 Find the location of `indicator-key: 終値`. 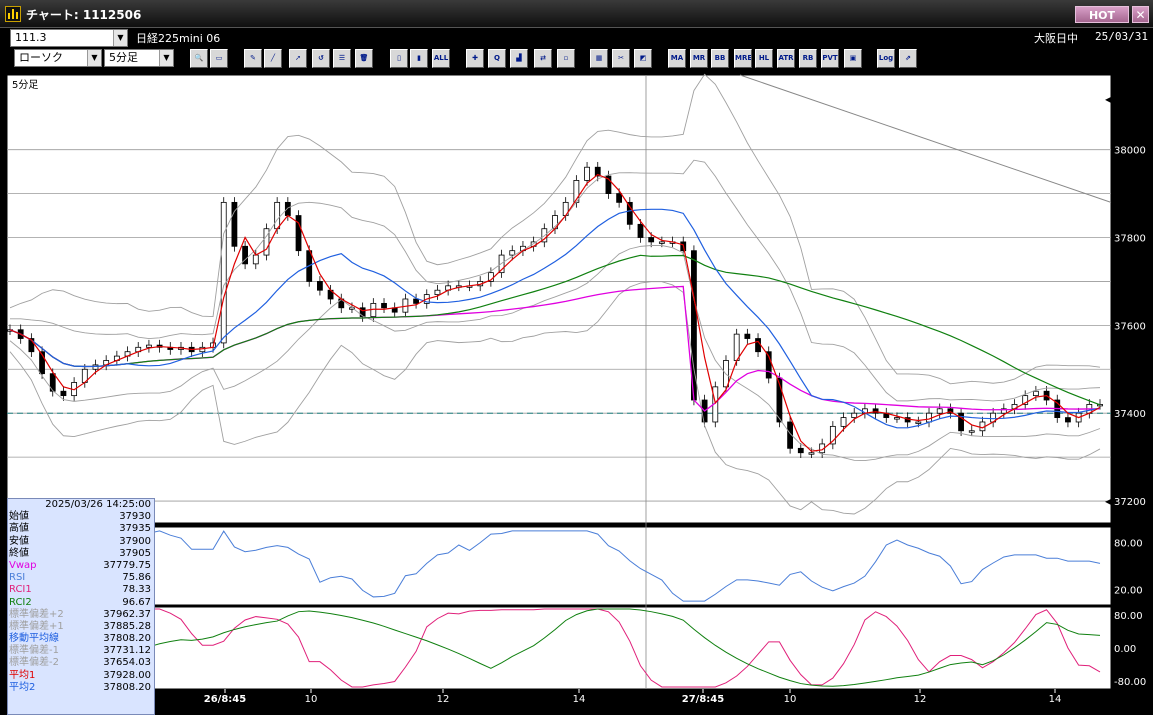

indicator-key: 終値 is located at coordinates (19, 553).